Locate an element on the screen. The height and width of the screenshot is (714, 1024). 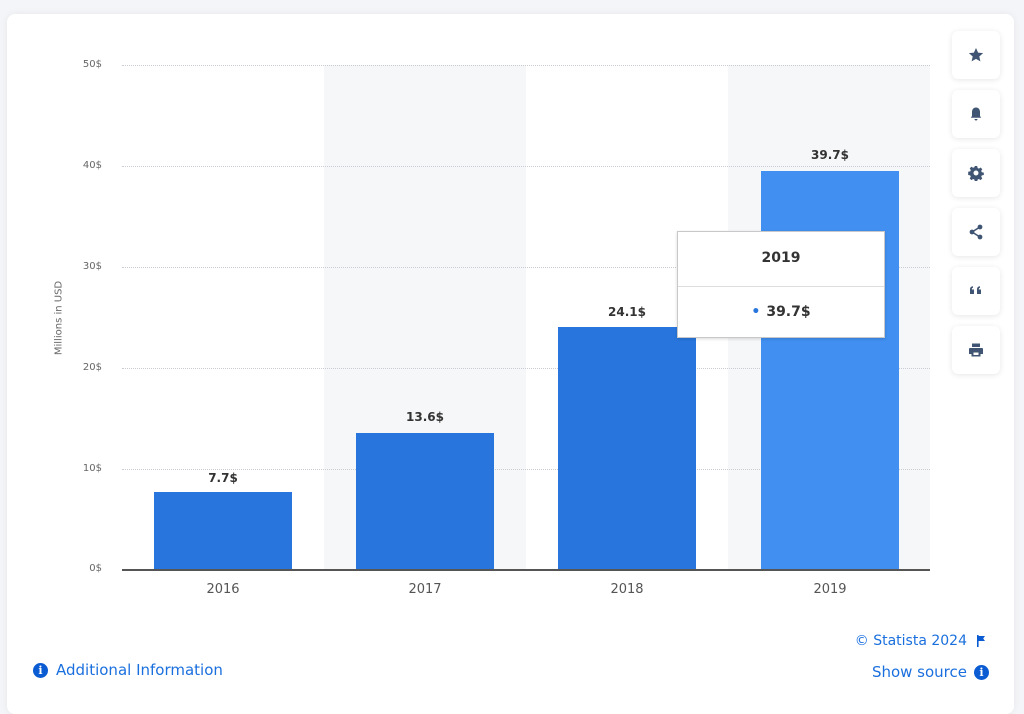
bar-value-label: 13.6$ is located at coordinates (425, 417).